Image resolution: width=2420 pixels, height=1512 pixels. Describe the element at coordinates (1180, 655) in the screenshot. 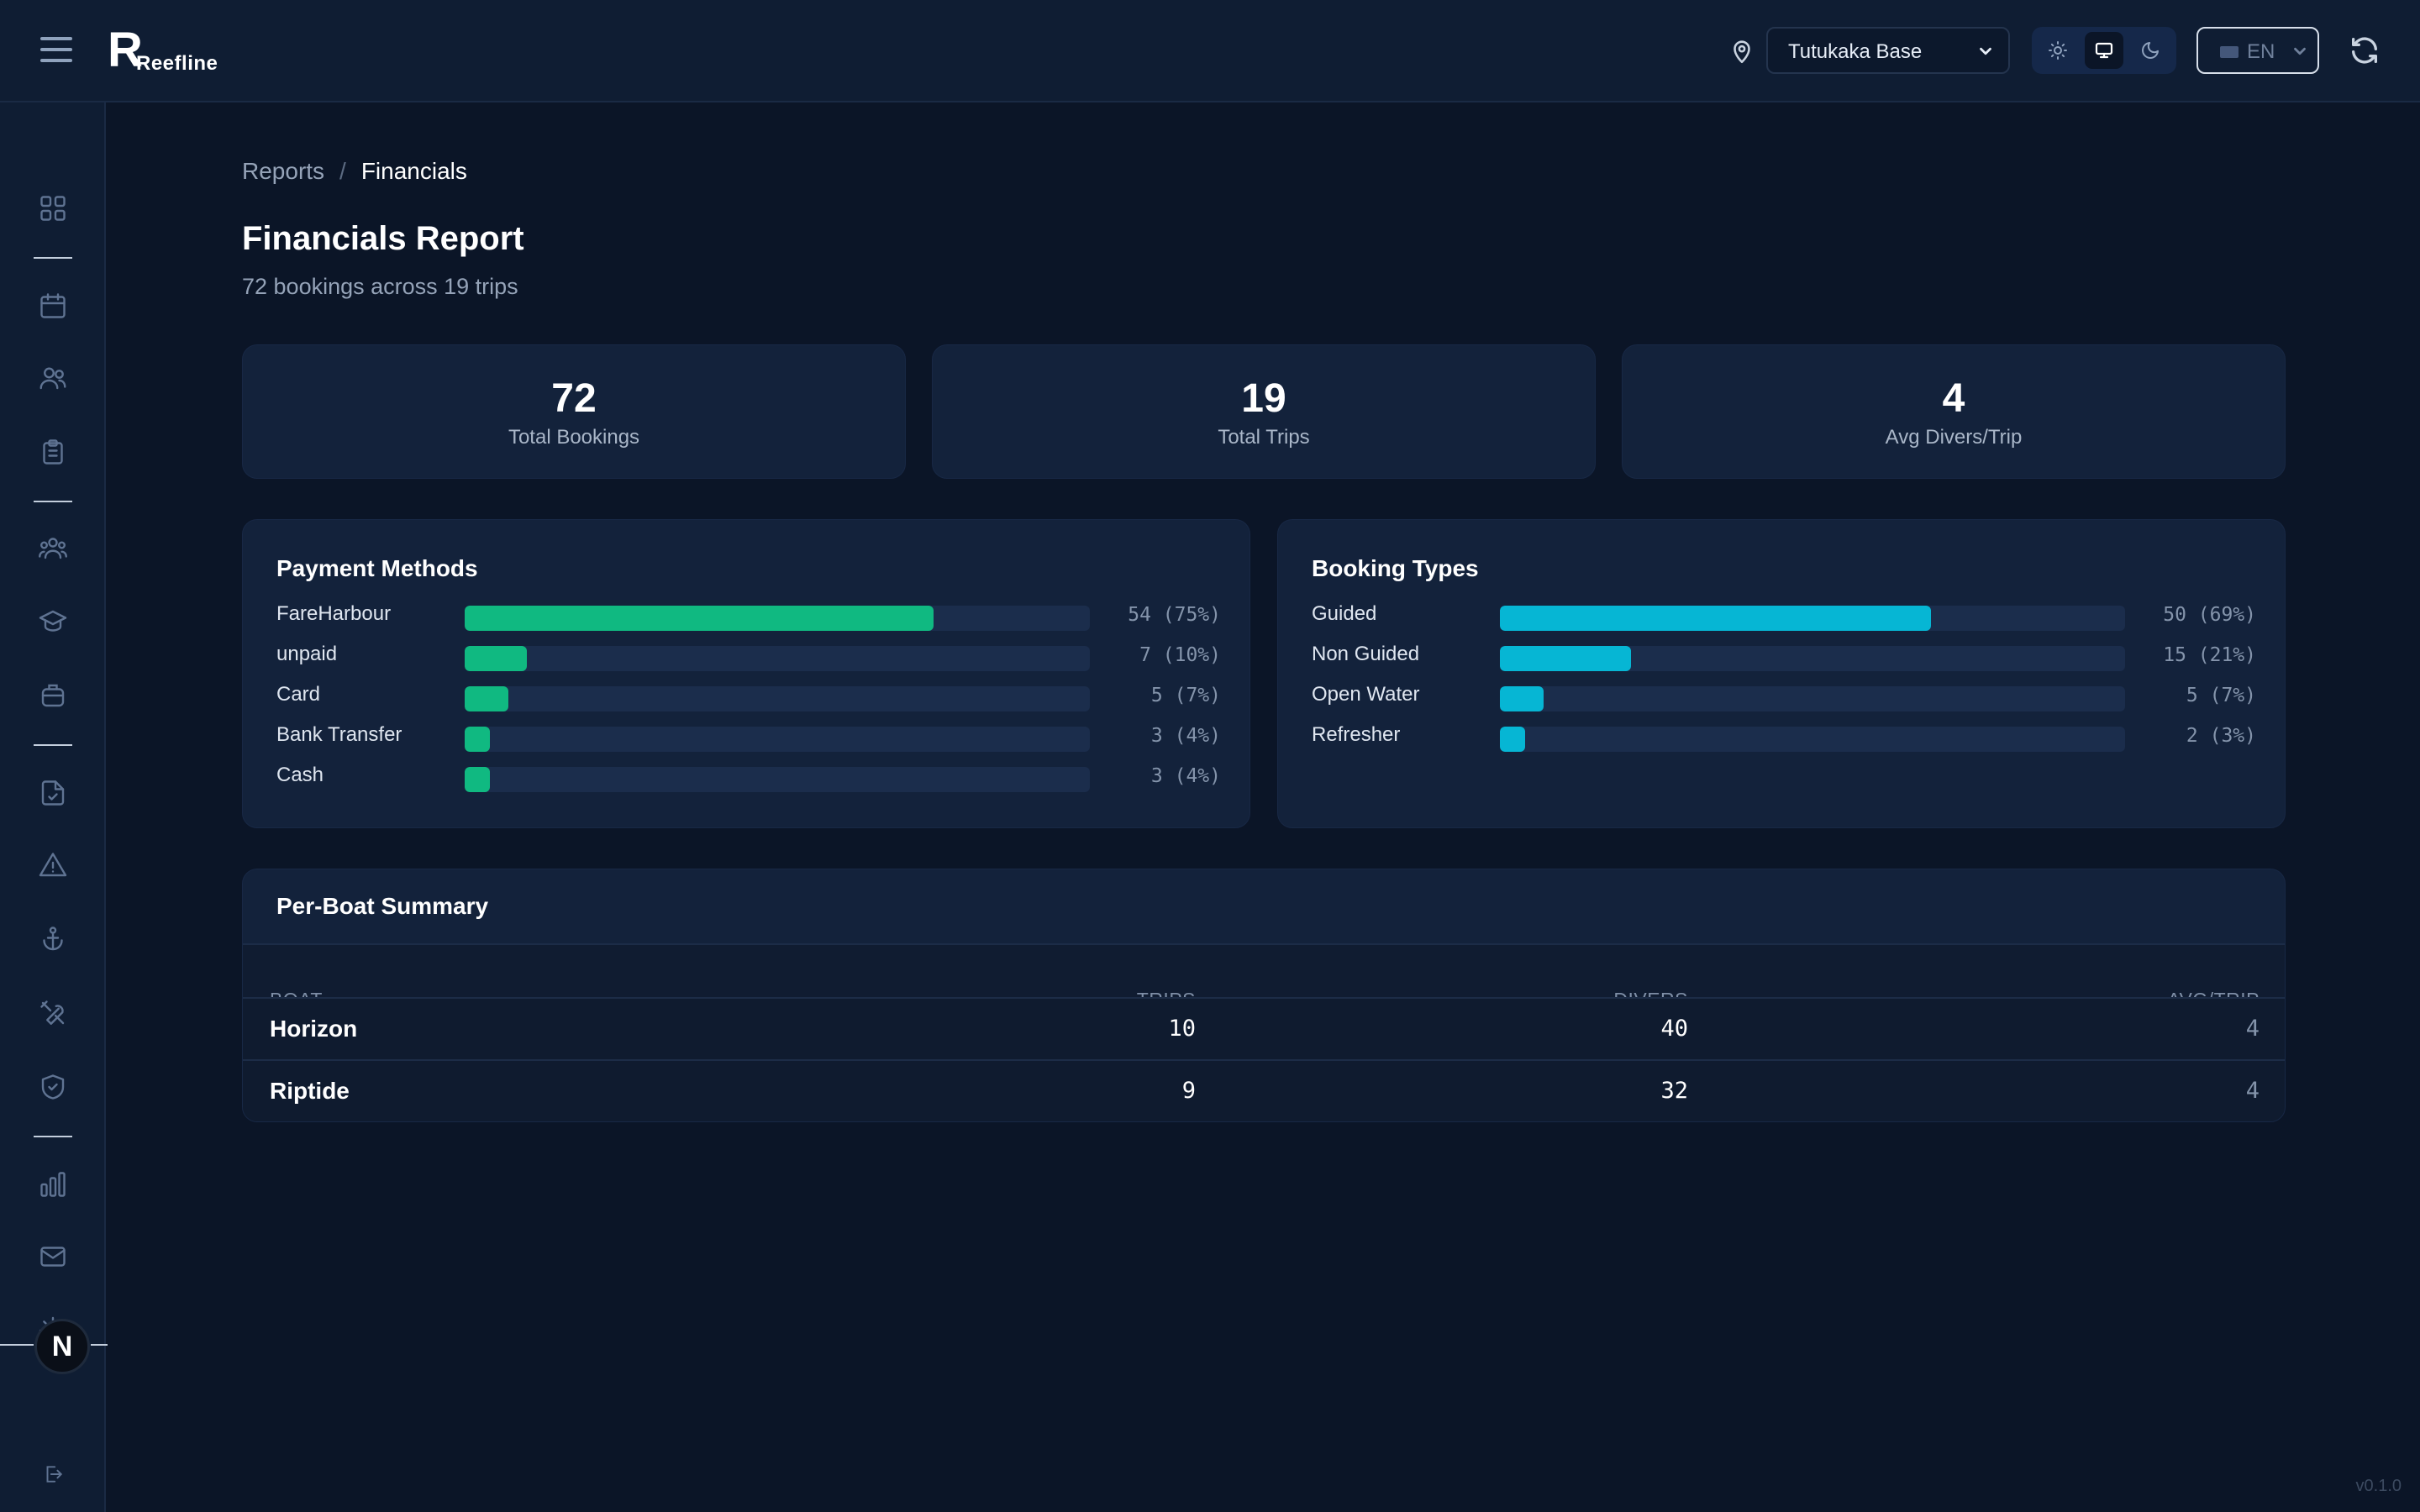

I see `payment-method-value: 7 (10%)` at that location.